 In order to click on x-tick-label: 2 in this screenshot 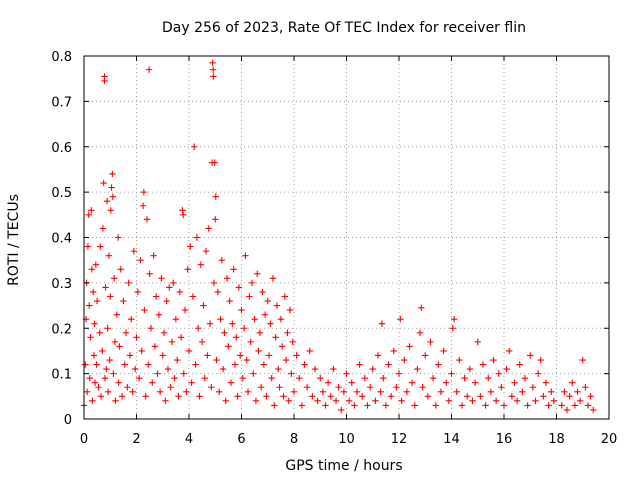, I will do `click(136, 439)`.